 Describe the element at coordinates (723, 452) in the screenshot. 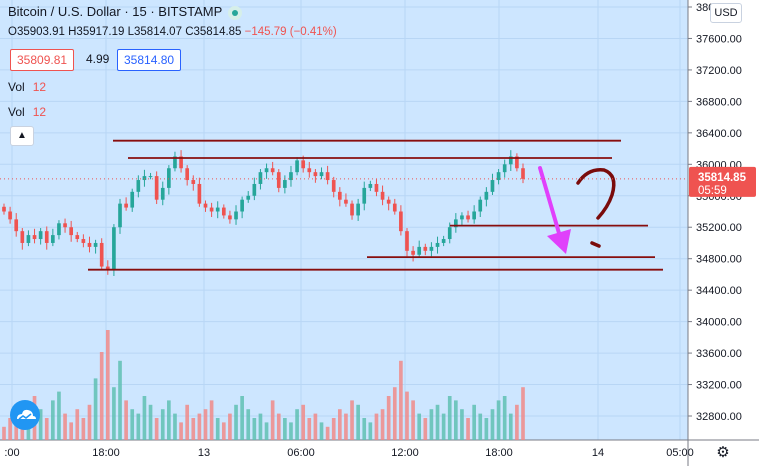

I see `gear-icon: ⚙` at that location.